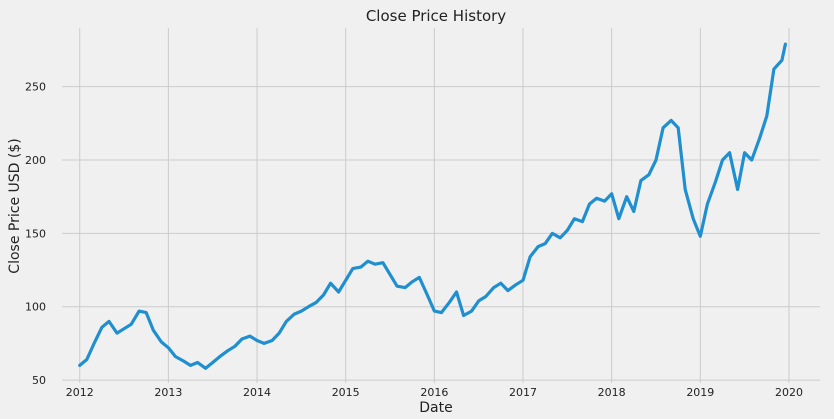  I want to click on x-tick-label: 2020, so click(789, 392).